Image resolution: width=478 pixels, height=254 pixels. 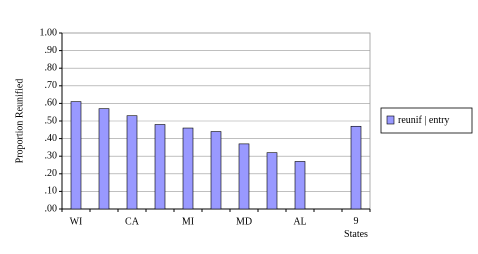 I want to click on y-tick-label: .40, so click(x=51, y=138).